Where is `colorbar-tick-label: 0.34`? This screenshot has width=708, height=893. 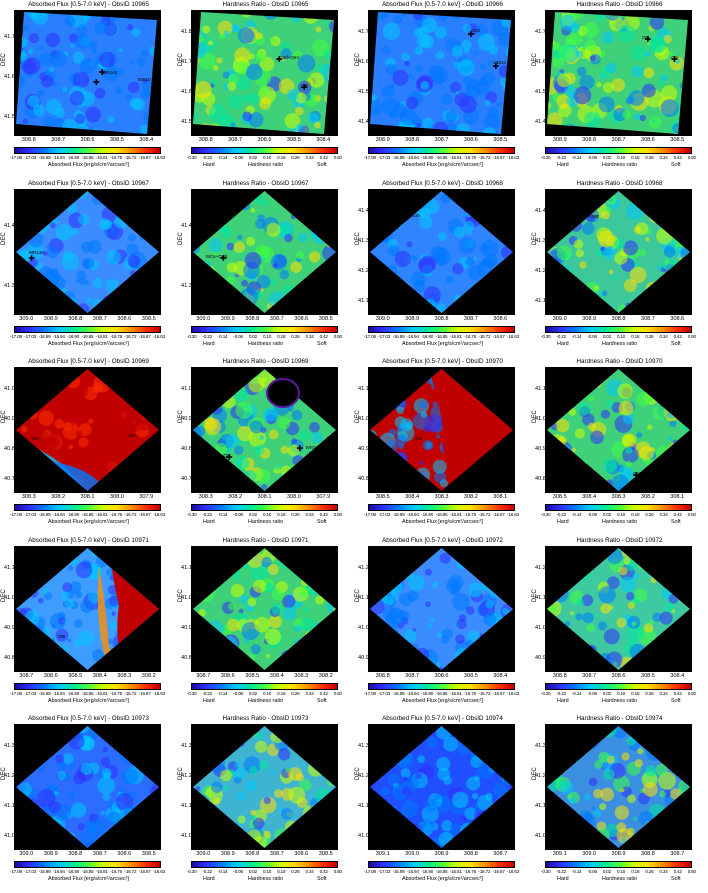
colorbar-tick-label: 0.34 is located at coordinates (309, 693).